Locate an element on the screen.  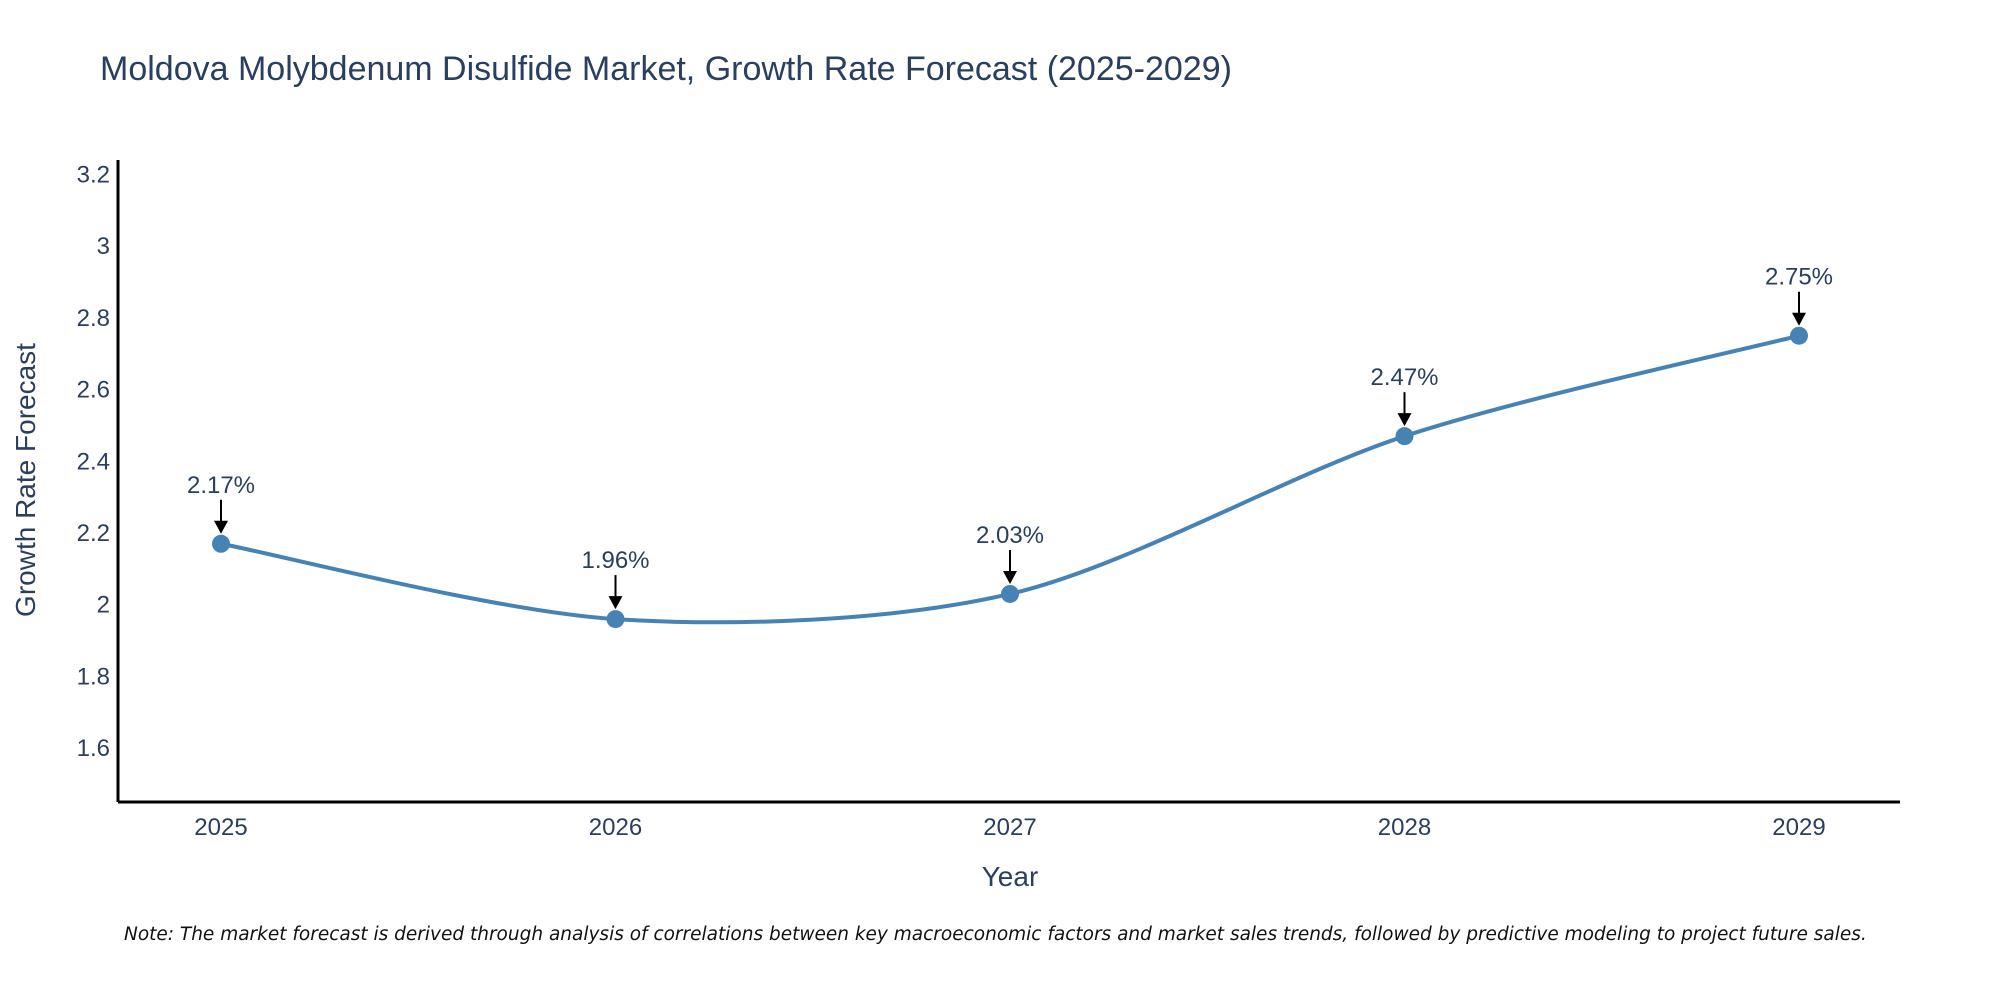
y-tick-label: 2.4 is located at coordinates (93, 461).